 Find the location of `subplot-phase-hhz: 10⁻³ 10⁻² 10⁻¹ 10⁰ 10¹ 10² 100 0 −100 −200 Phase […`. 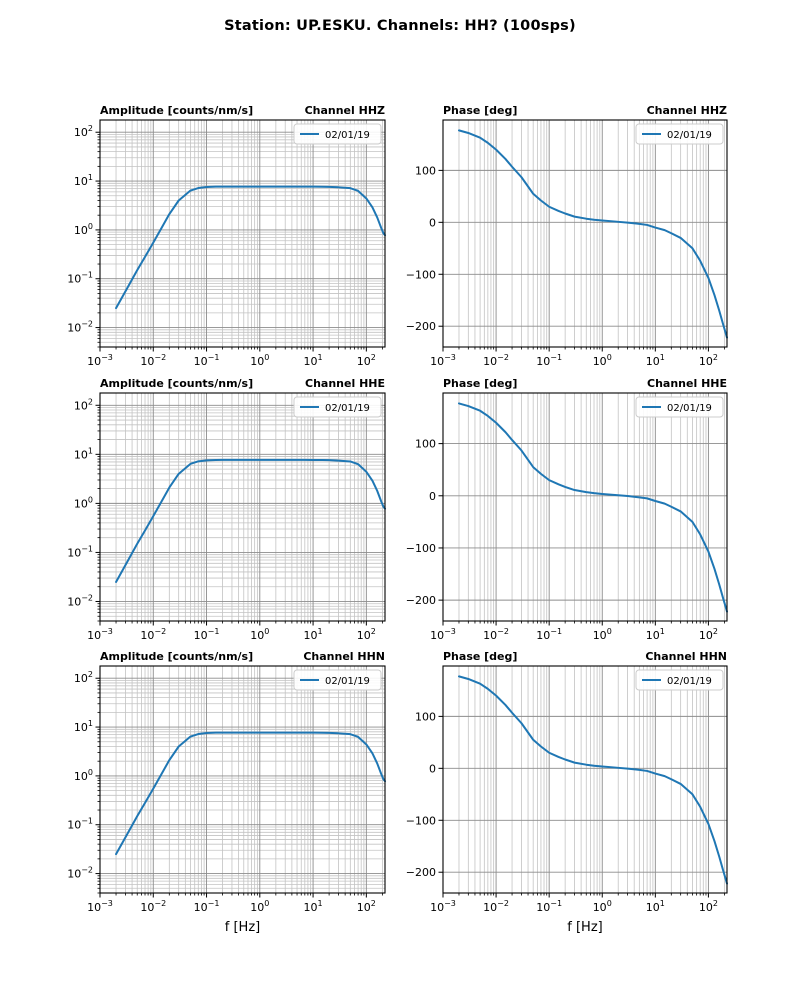

subplot-phase-hhz: 10⁻³ 10⁻² 10⁻¹ 10⁰ 10¹ 10² 100 0 −100 −200 Phase [… is located at coordinates (567, 236).